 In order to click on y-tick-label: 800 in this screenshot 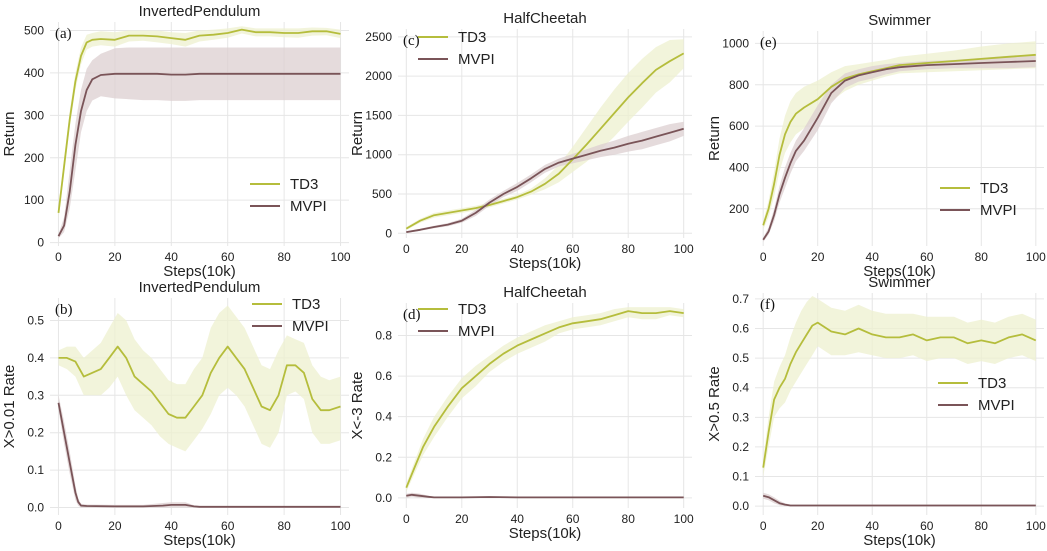, I will do `click(739, 85)`.